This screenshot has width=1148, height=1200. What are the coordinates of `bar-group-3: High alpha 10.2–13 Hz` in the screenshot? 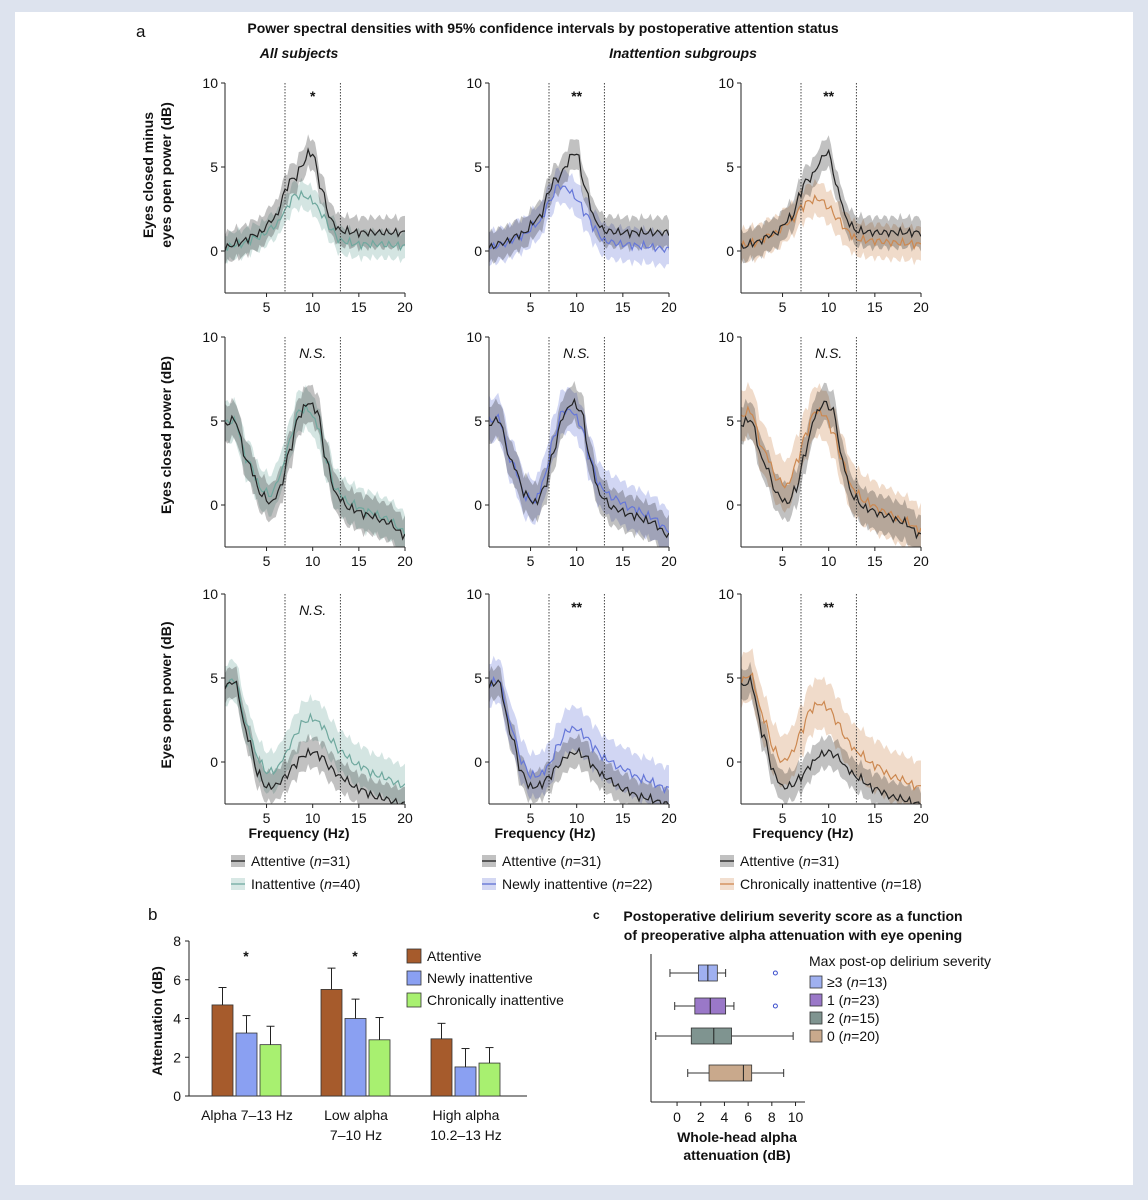 It's located at (466, 1082).